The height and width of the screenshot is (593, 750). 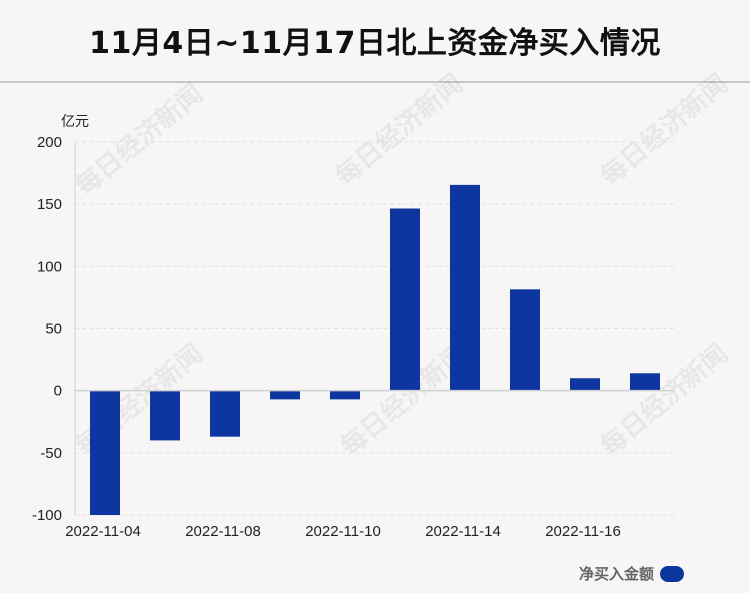 I want to click on legend-swatch, so click(x=672, y=573).